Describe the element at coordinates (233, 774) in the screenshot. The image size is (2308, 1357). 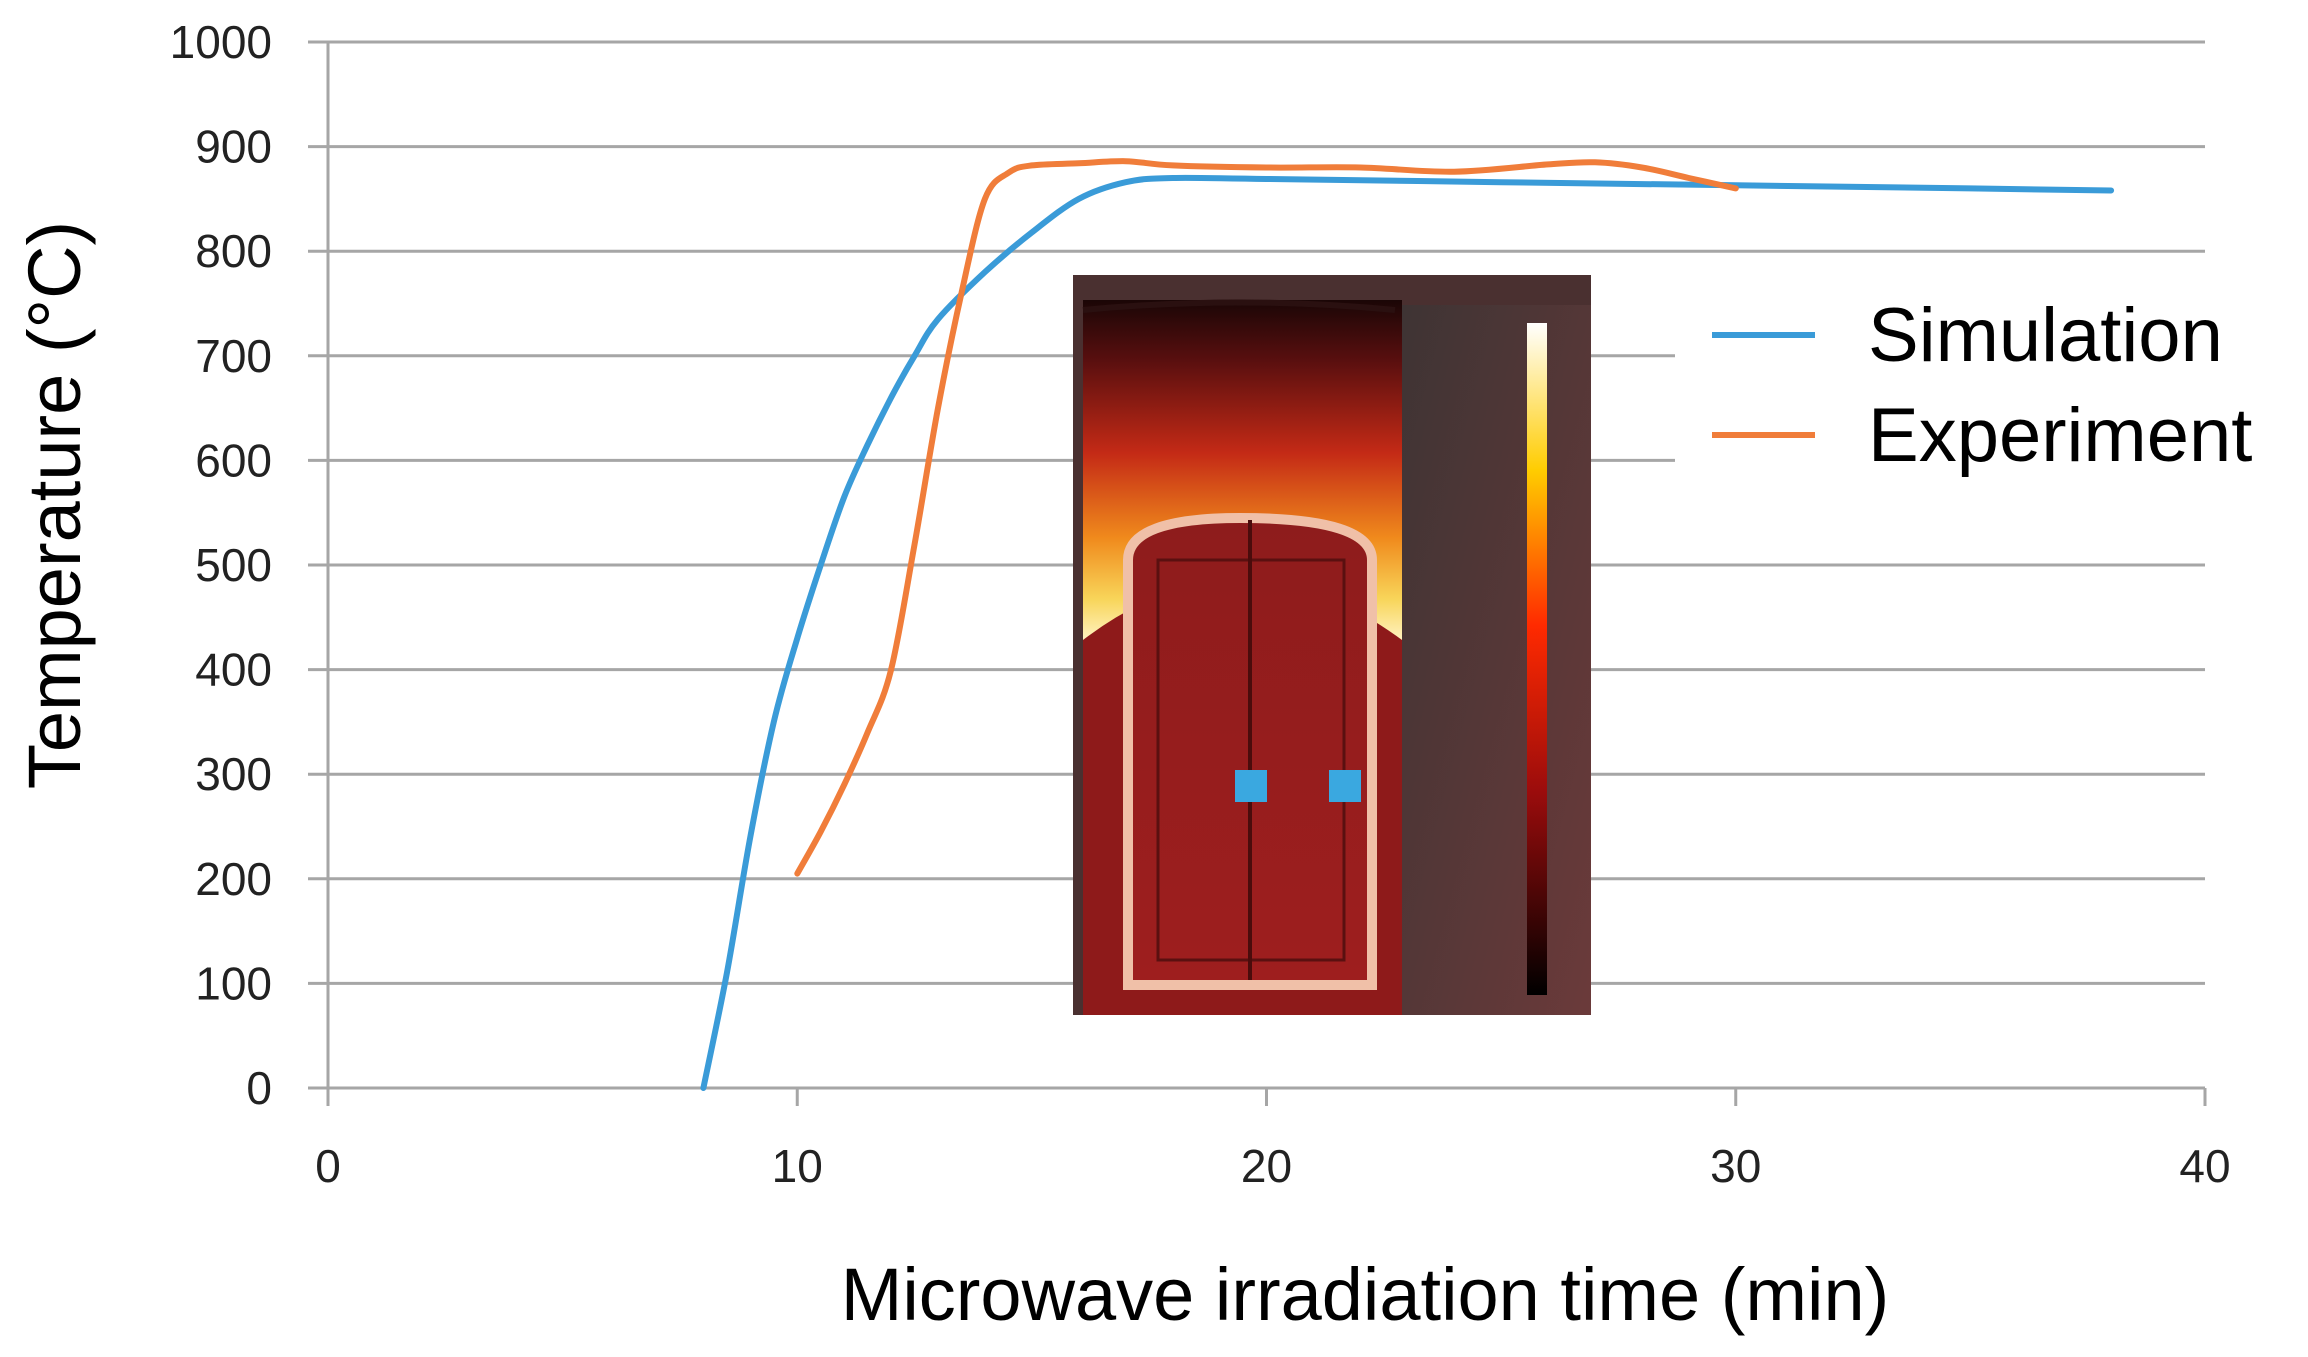
I see `y-tick-label: 300` at that location.